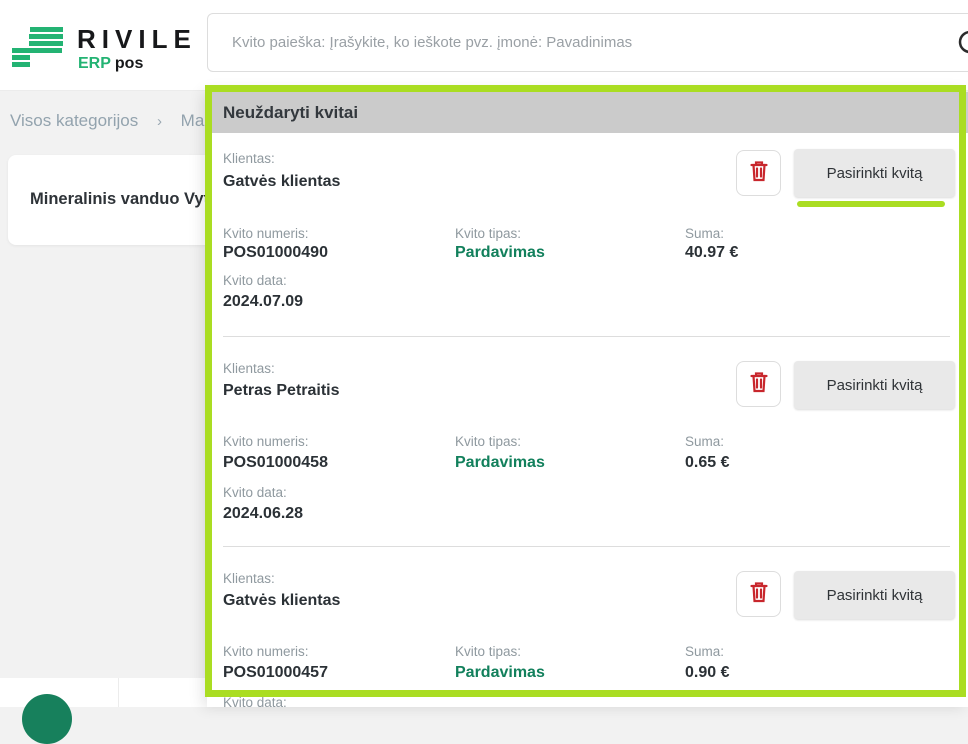  I want to click on rivile-logo: RIVILE ERP pos, so click(107, 49).